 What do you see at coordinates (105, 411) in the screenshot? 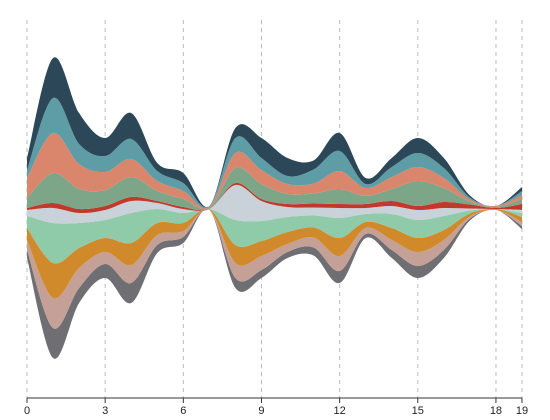
I see `x-tick-label: 3` at bounding box center [105, 411].